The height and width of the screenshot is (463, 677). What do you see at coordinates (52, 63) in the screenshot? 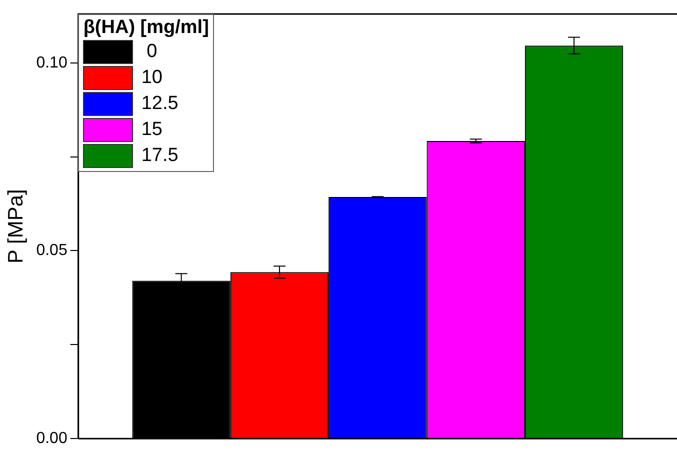
I see `y-tick-label: 0.10` at bounding box center [52, 63].